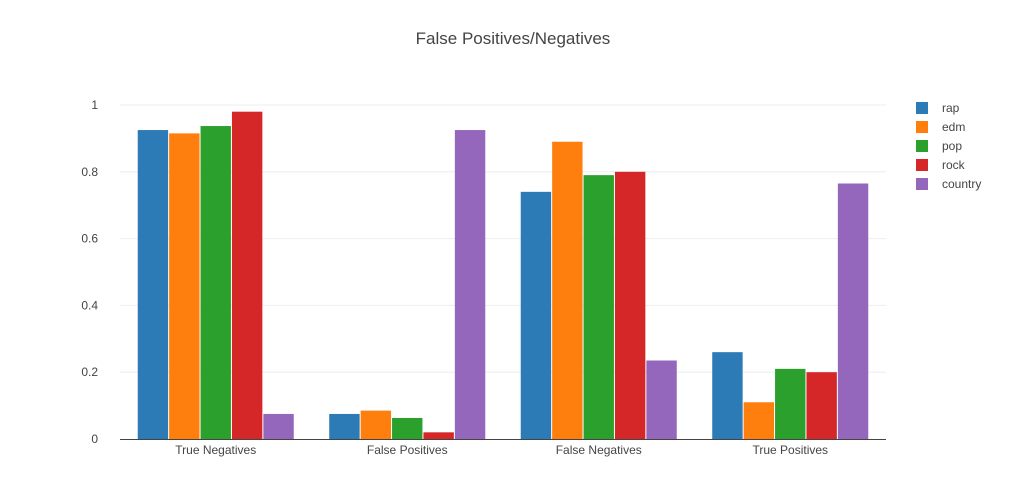 This screenshot has height=482, width=1022. What do you see at coordinates (952, 146) in the screenshot?
I see `legend-label-pop: pop` at bounding box center [952, 146].